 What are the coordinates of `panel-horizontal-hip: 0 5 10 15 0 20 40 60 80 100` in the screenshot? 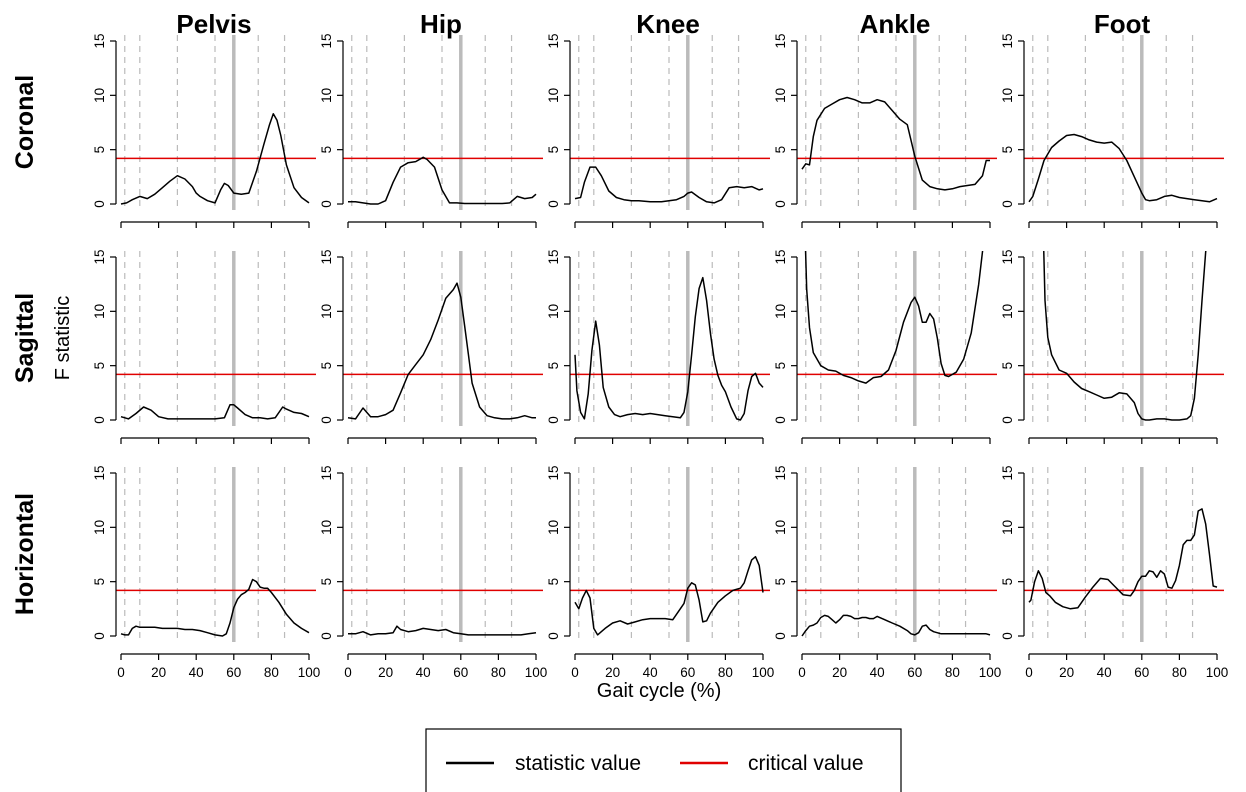 It's located at (433, 572).